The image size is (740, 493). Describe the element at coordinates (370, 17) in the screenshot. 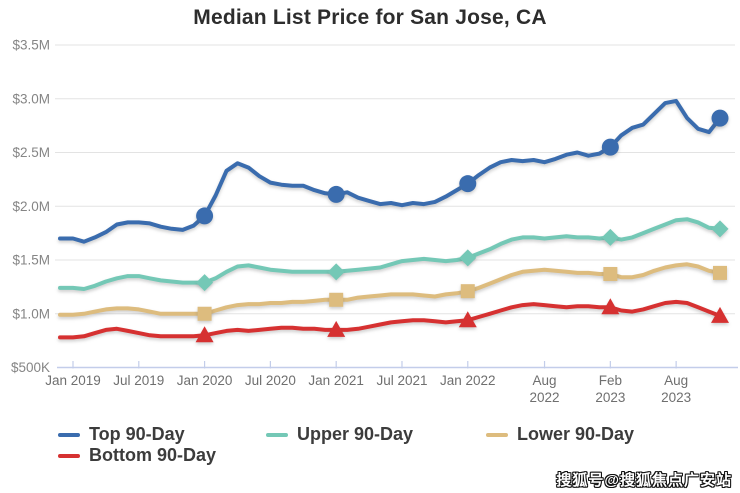

I see `chart-title: Median List Price for San Jose, CA` at that location.